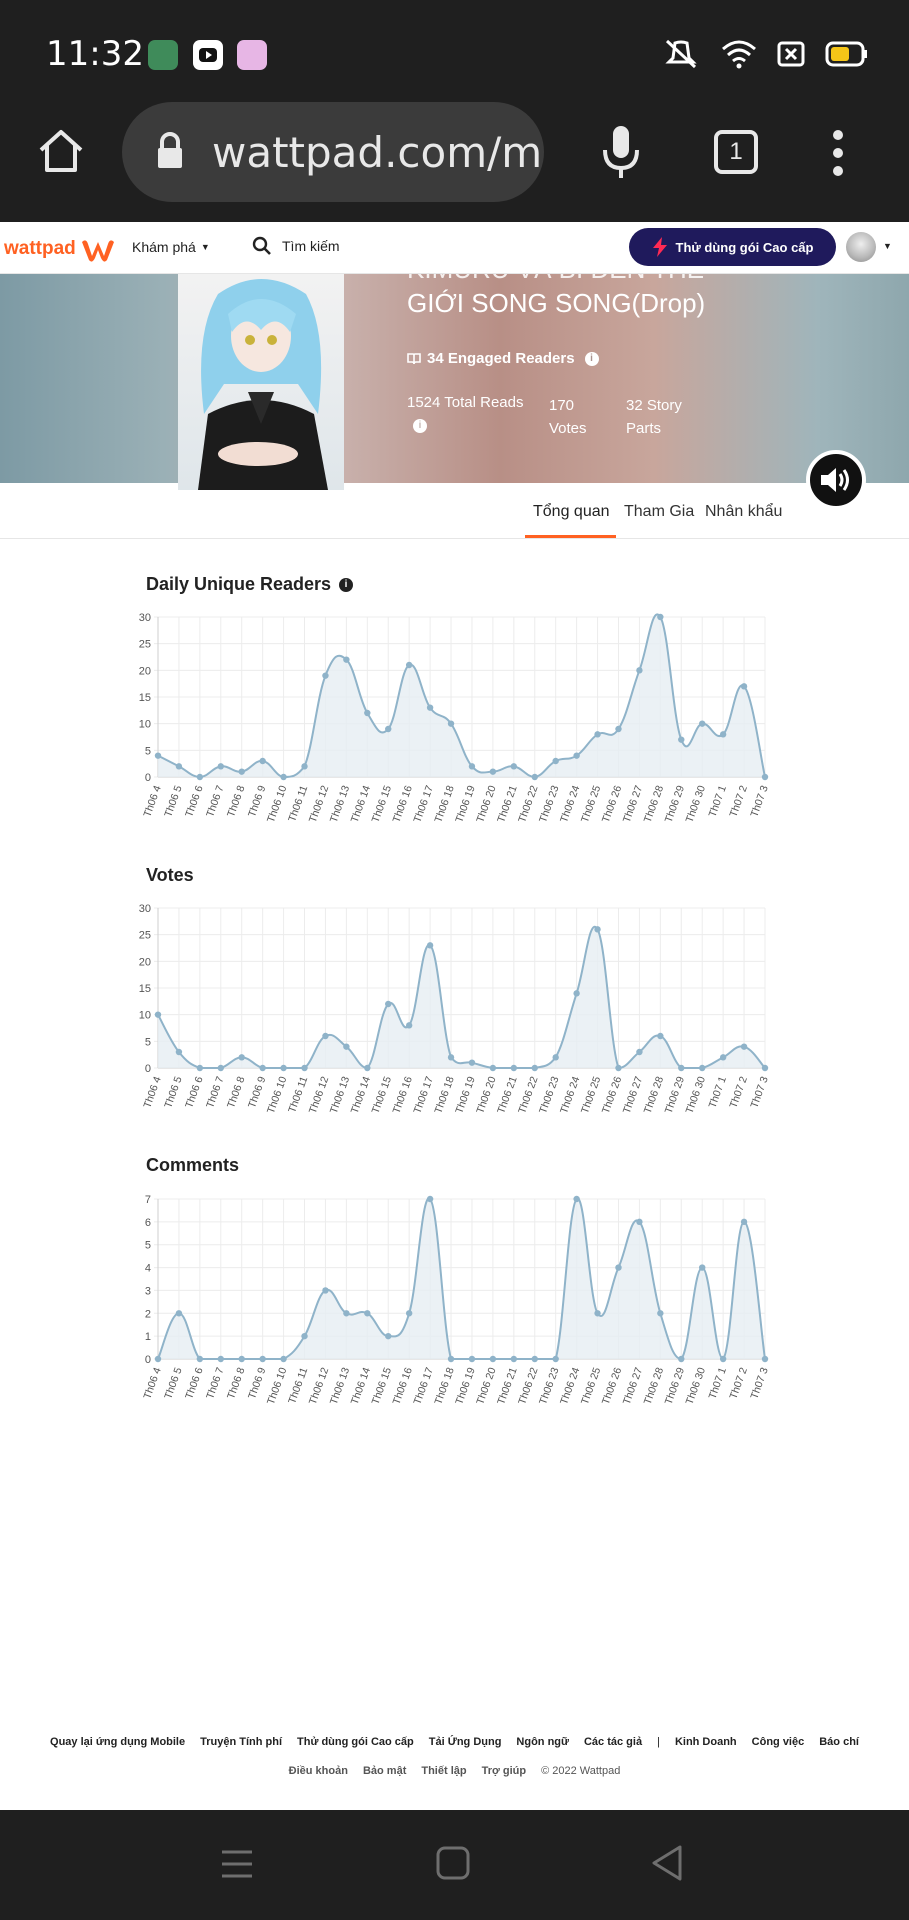  Describe the element at coordinates (571, 512) in the screenshot. I see `tab-overview: Tổng quan` at that location.